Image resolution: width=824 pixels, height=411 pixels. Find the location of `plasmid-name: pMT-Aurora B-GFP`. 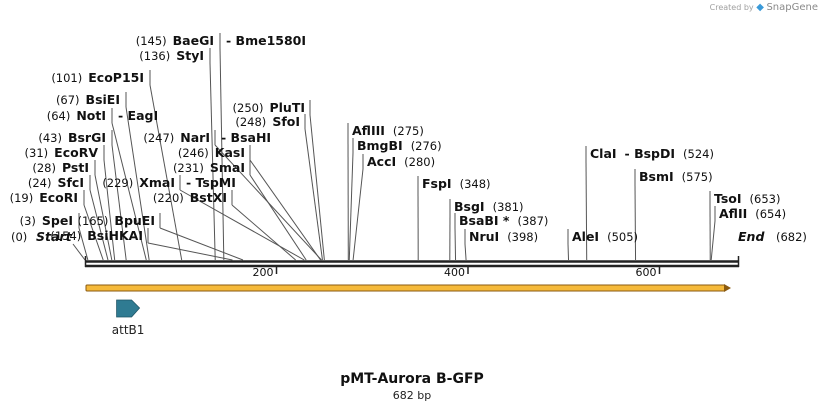

plasmid-name: pMT-Aurora B-GFP is located at coordinates (412, 379).